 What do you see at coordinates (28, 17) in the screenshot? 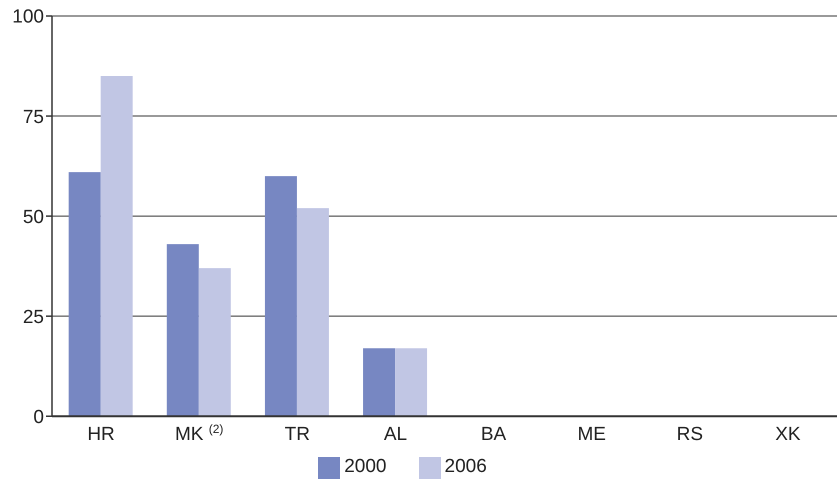
I see `y-tick-label: 100` at bounding box center [28, 17].